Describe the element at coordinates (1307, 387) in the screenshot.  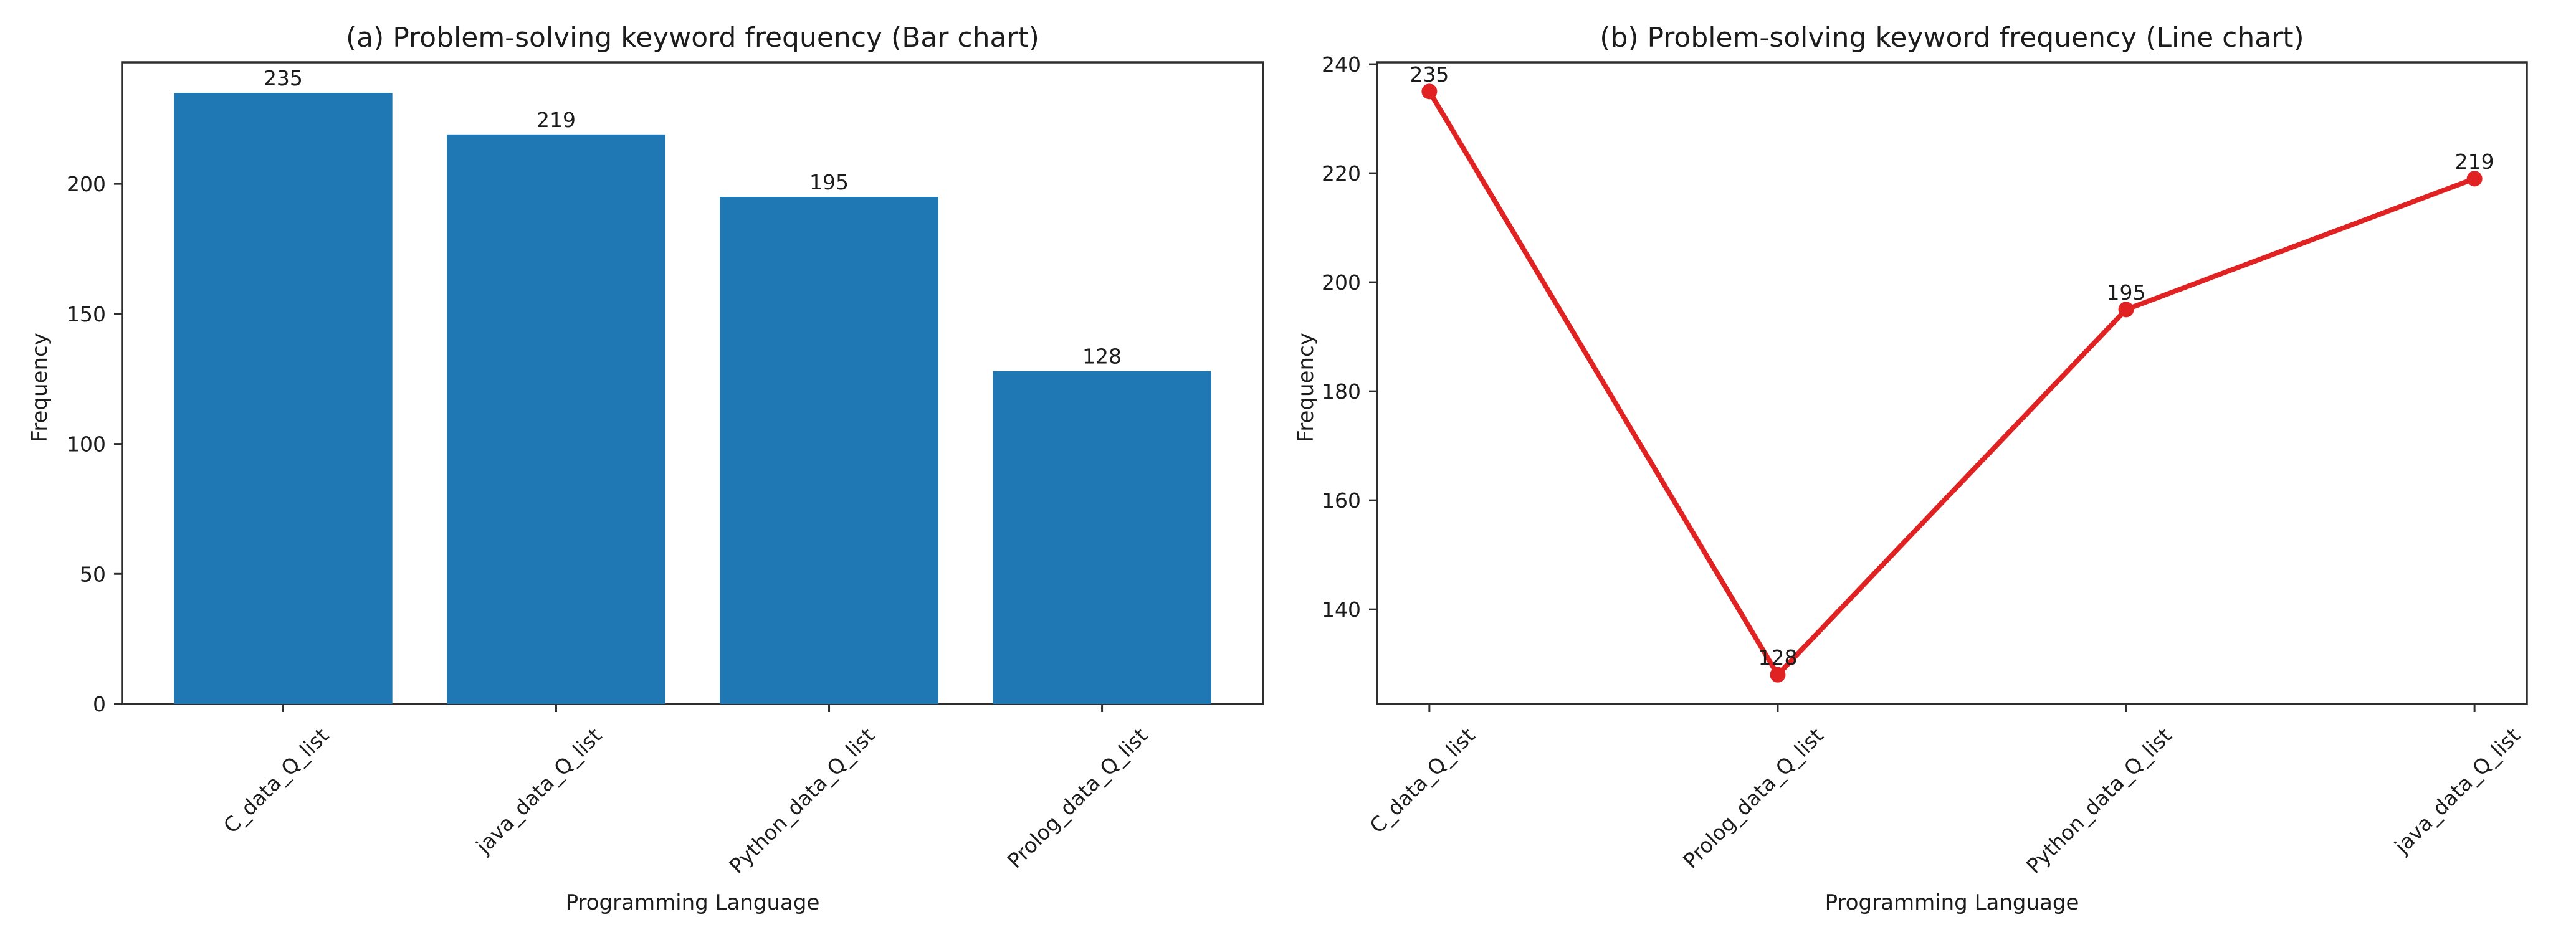
I see `line-chart-y-axis-label: Frequency` at that location.